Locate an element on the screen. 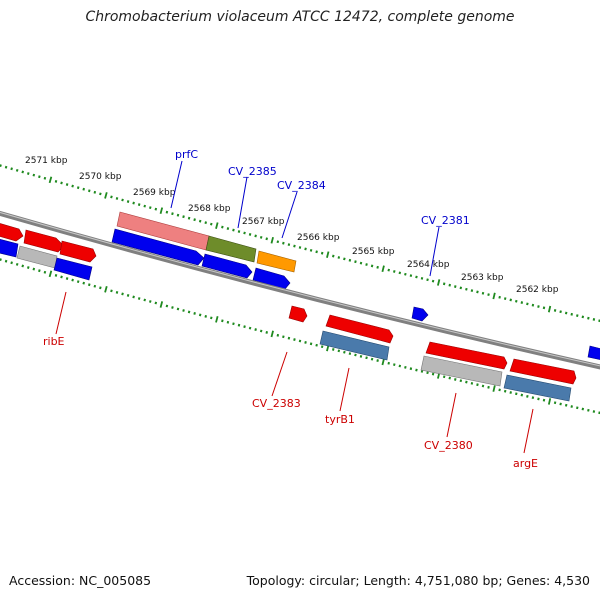 This screenshot has height=600, width=600. CV_2385-leader is located at coordinates (242, 202).